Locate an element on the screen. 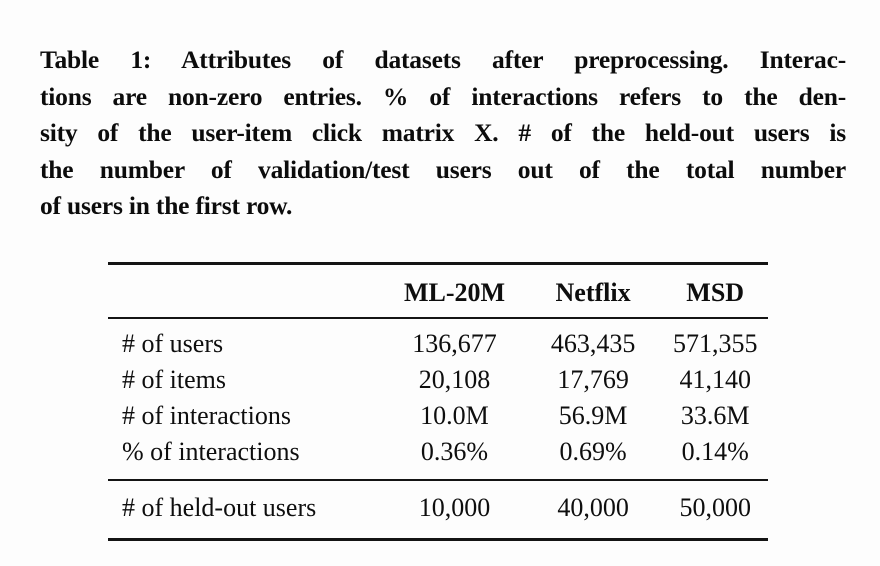 Image resolution: width=880 pixels, height=566 pixels. header-row: ML-20M Netflix MSD is located at coordinates (438, 291).